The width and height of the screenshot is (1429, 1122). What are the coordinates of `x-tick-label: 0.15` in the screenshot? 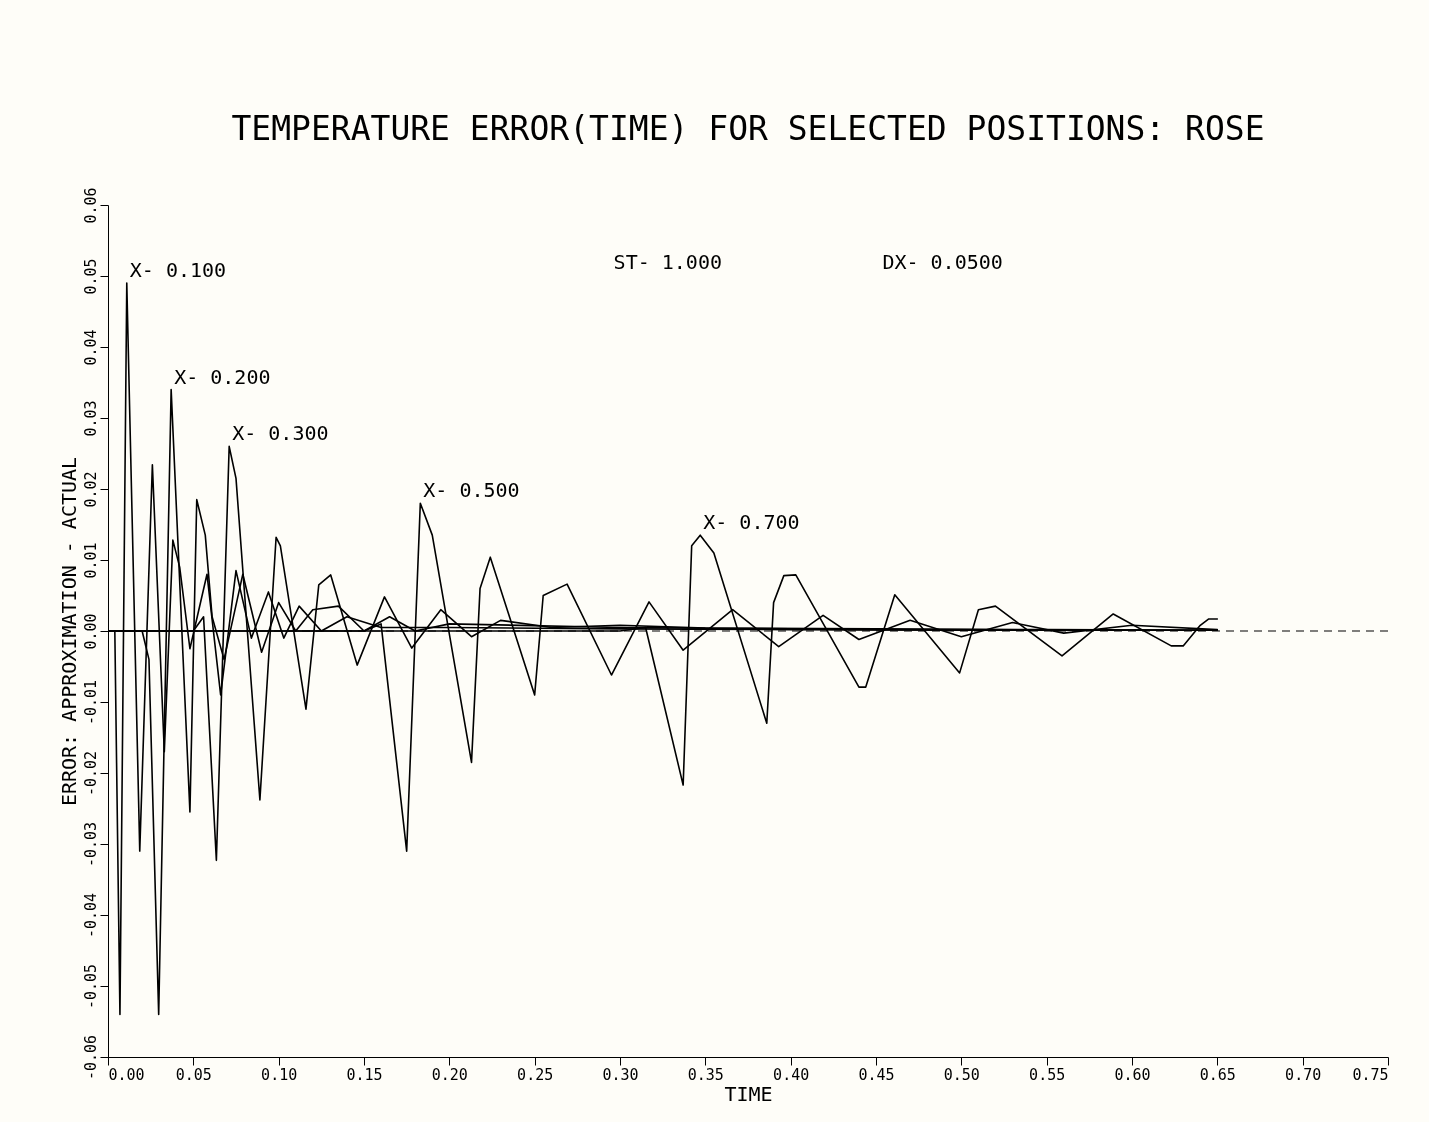 It's located at (364, 1074).